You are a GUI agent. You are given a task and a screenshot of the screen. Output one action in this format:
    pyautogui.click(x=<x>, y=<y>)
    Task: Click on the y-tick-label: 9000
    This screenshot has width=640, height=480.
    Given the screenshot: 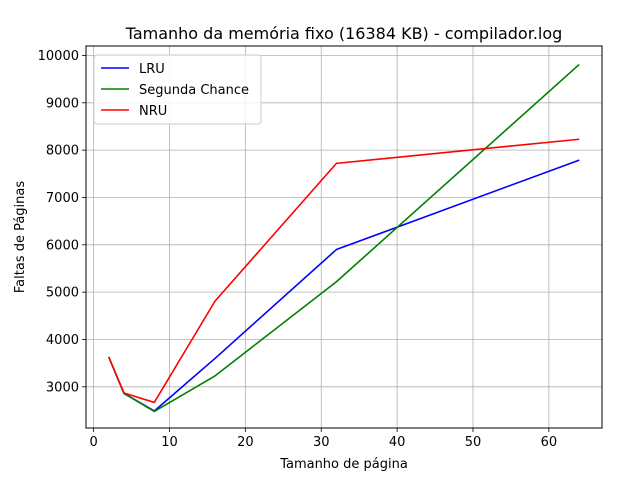 What is the action you would take?
    pyautogui.click(x=62, y=103)
    